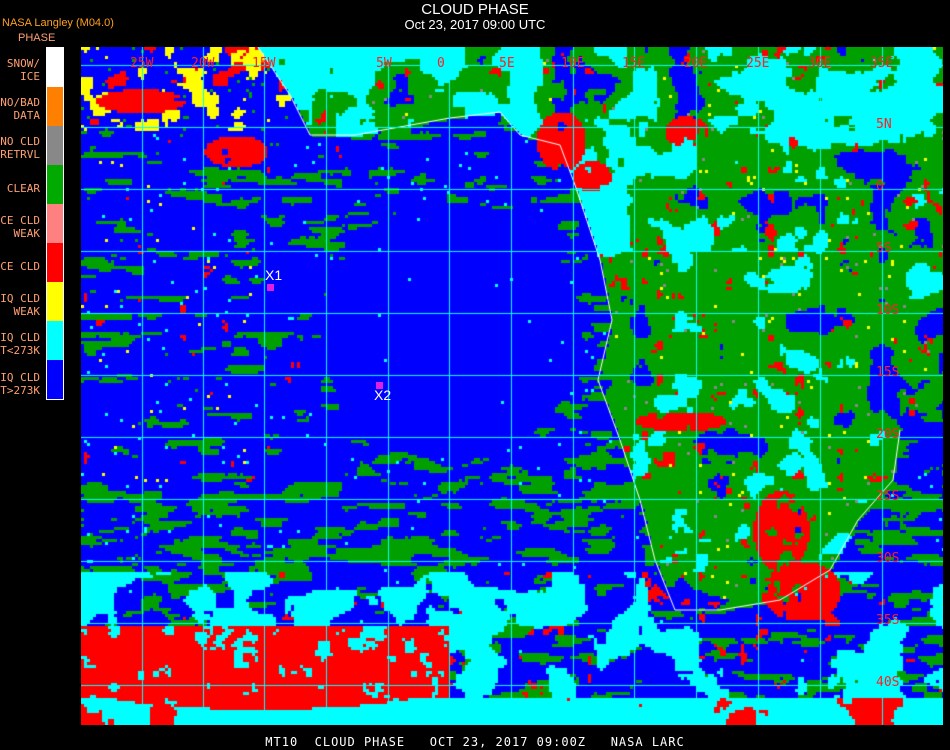  I want to click on legend-label: NO CLD, so click(20, 142).